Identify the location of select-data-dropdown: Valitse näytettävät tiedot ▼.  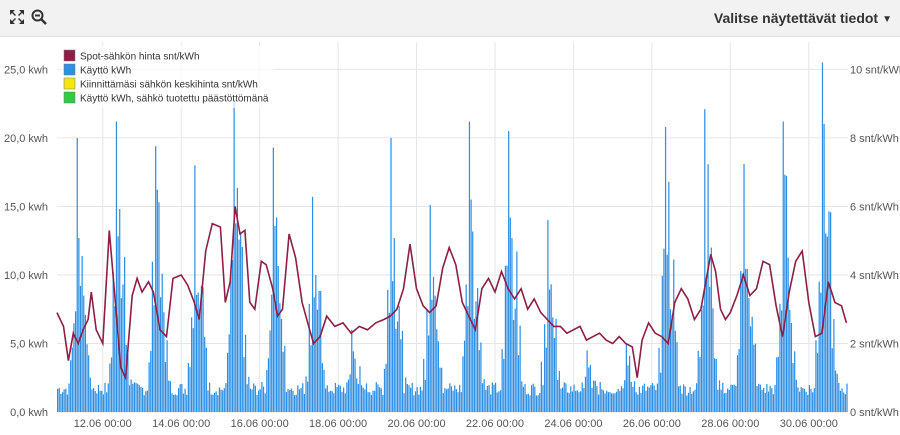
(803, 18).